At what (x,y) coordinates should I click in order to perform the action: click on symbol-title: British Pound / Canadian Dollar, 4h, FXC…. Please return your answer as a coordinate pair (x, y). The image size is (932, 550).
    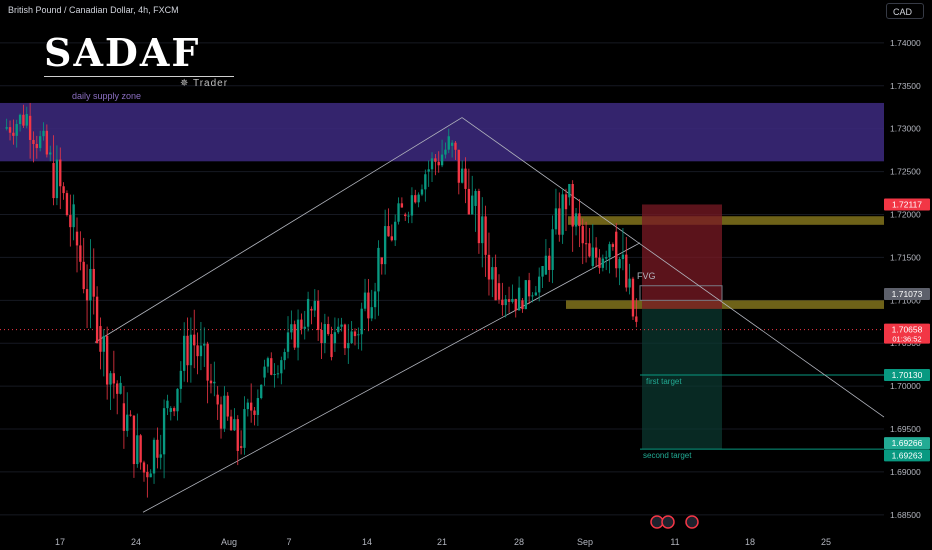
    Looking at the image, I should click on (93, 10).